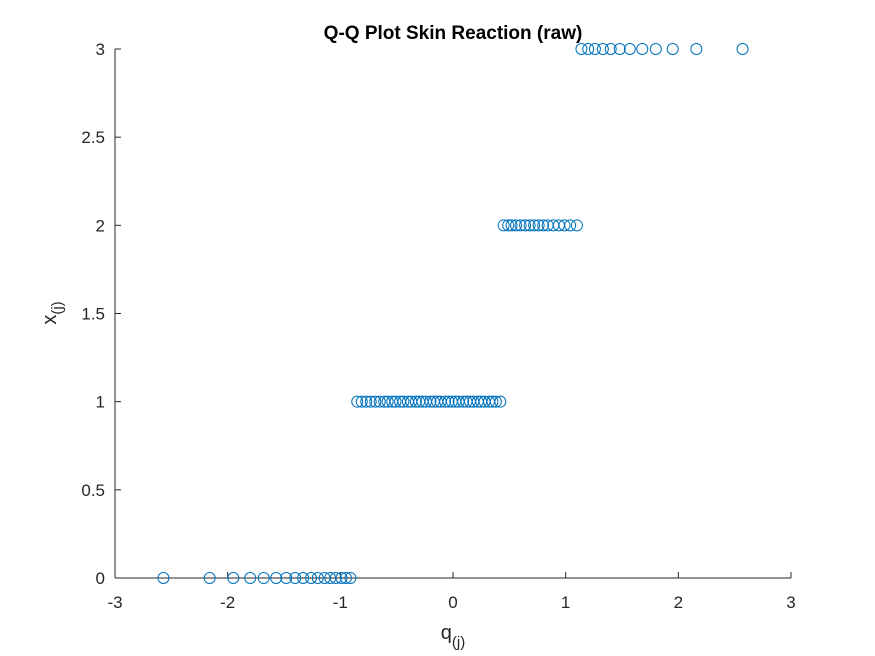 The image size is (875, 656). Describe the element at coordinates (678, 602) in the screenshot. I see `x-tick-label: 2` at that location.